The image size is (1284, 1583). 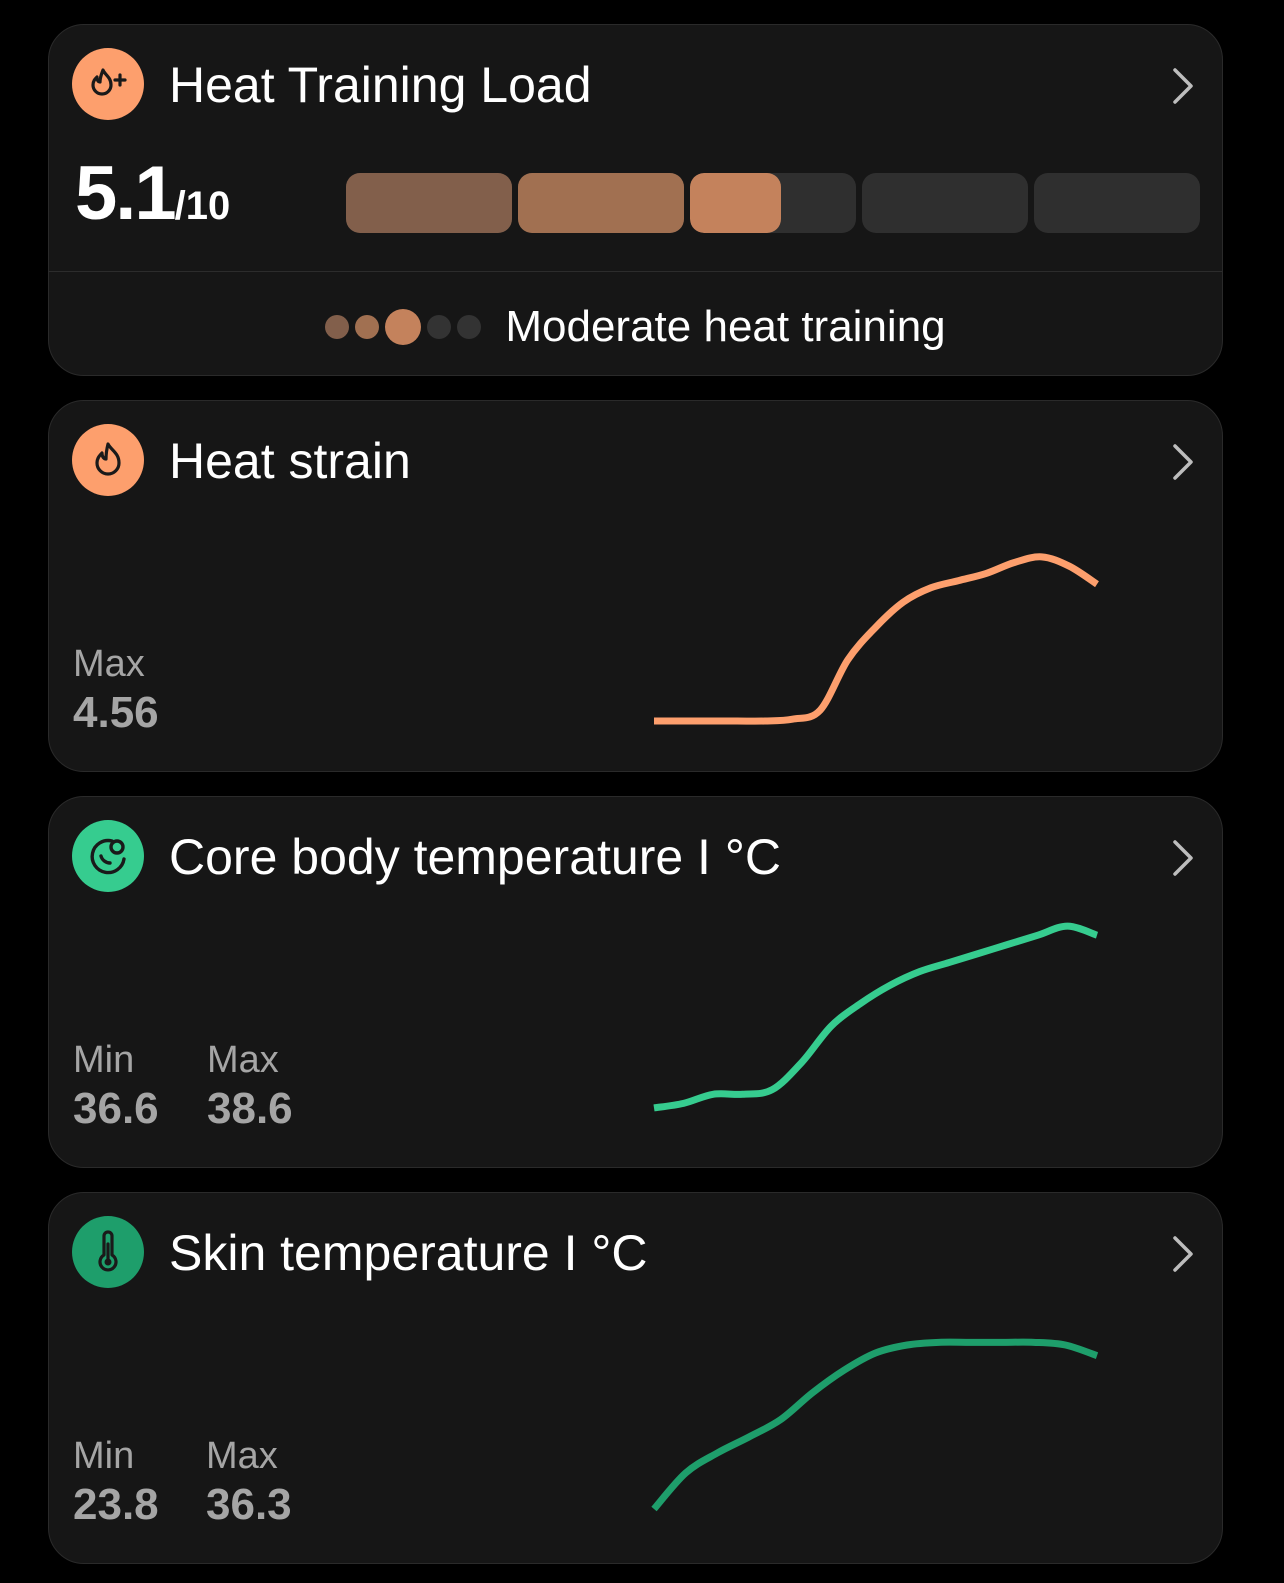 What do you see at coordinates (153, 193) in the screenshot?
I see `heat-load-score: 5.1/10` at bounding box center [153, 193].